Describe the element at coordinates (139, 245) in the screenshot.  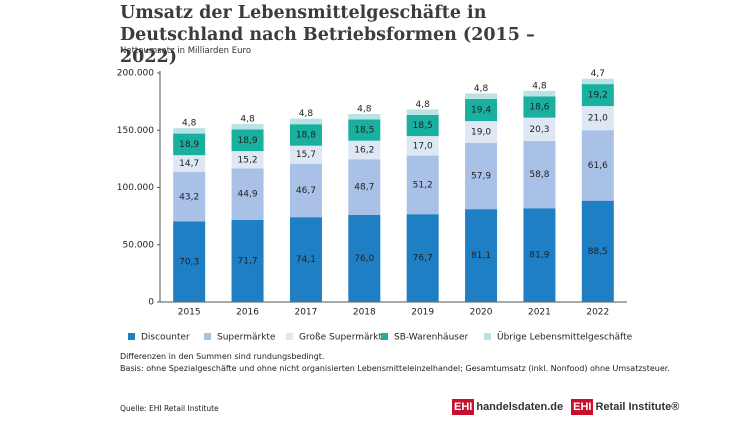
I see `y-tick-label: 50.000` at that location.